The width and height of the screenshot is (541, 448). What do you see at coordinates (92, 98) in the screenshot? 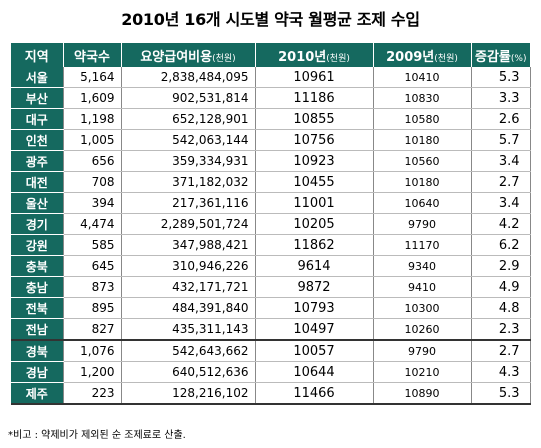
I see `pharmacies-cell: 1,609` at bounding box center [92, 98].